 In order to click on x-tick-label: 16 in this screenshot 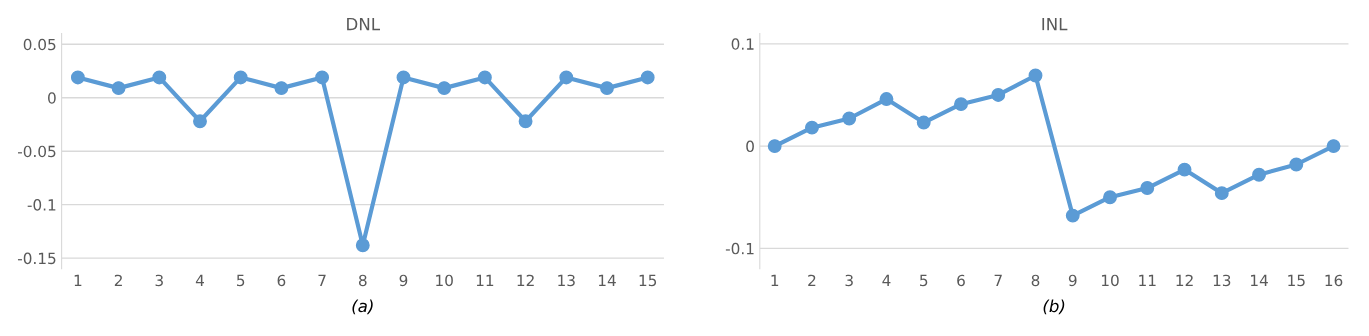, I will do `click(1334, 280)`.